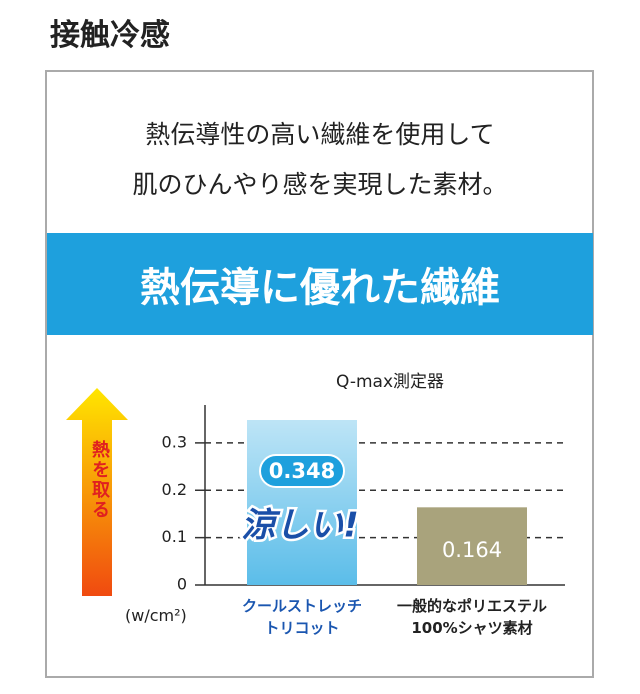 The image size is (640, 694). I want to click on x-tick-label: クールストレッチ トリコット, so click(301, 617).